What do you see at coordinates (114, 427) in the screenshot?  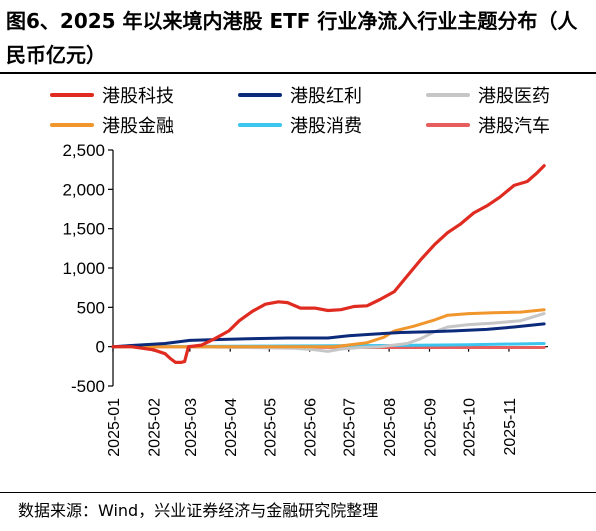 I see `x-tick-label: 2025-01` at bounding box center [114, 427].